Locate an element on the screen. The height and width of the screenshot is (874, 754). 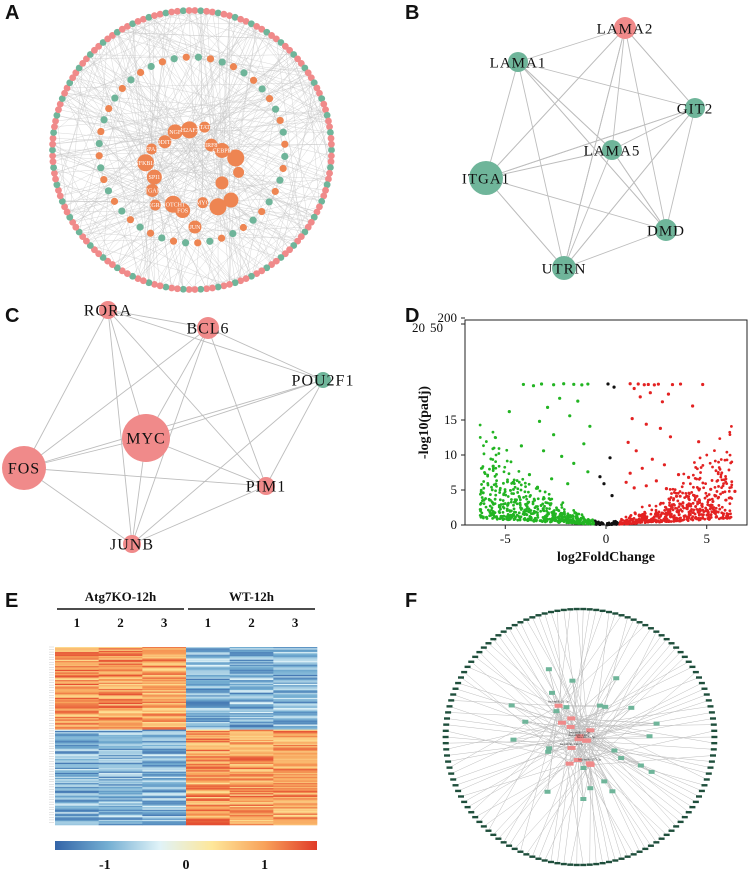
hub-node is located at coordinates (189, 130).